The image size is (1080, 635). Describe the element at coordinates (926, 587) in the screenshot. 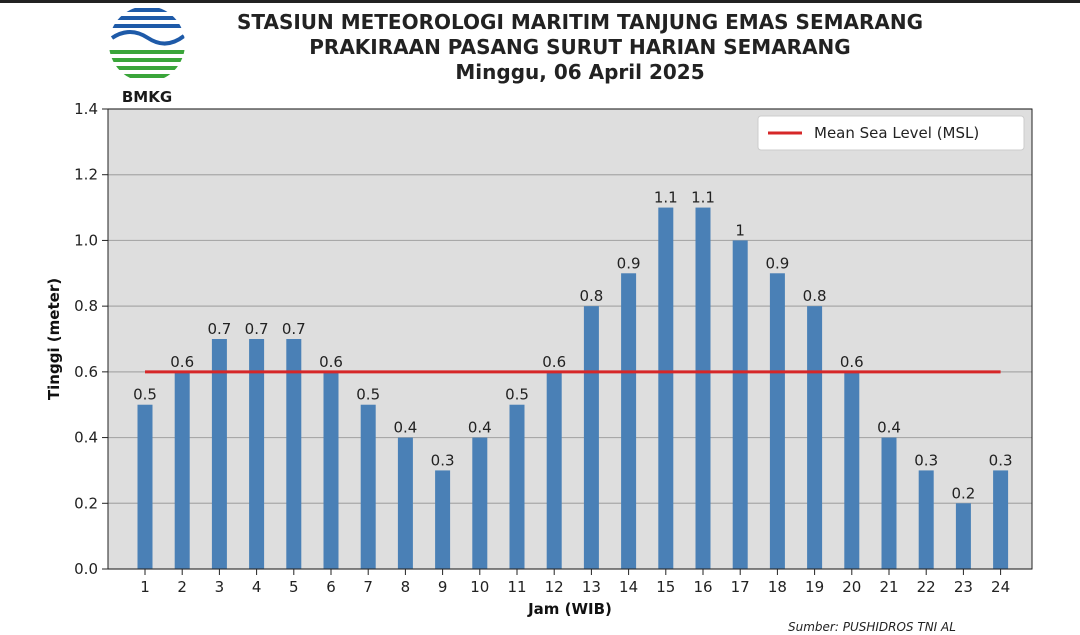

I see `x-tick-label: 22` at that location.